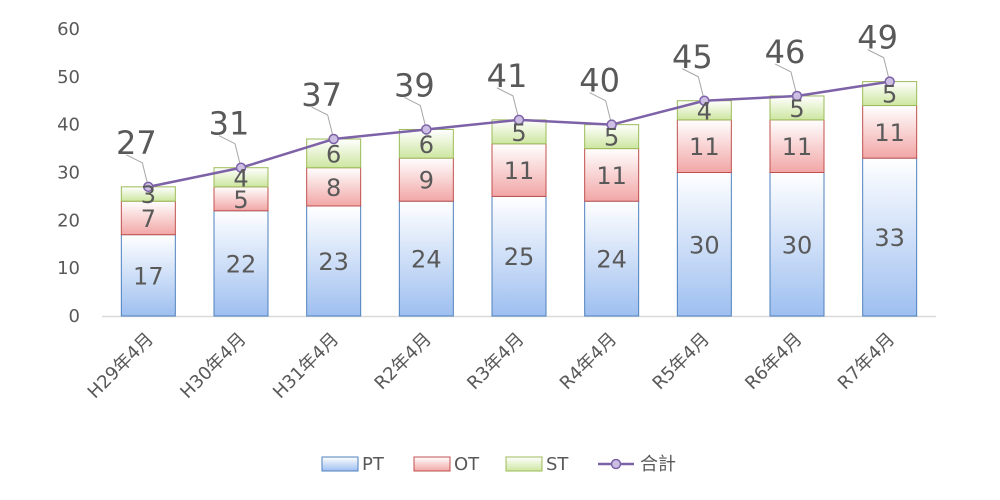 Image resolution: width=1000 pixels, height=500 pixels. What do you see at coordinates (498, 464) in the screenshot?
I see `legend: PT OT ST 合計` at bounding box center [498, 464].